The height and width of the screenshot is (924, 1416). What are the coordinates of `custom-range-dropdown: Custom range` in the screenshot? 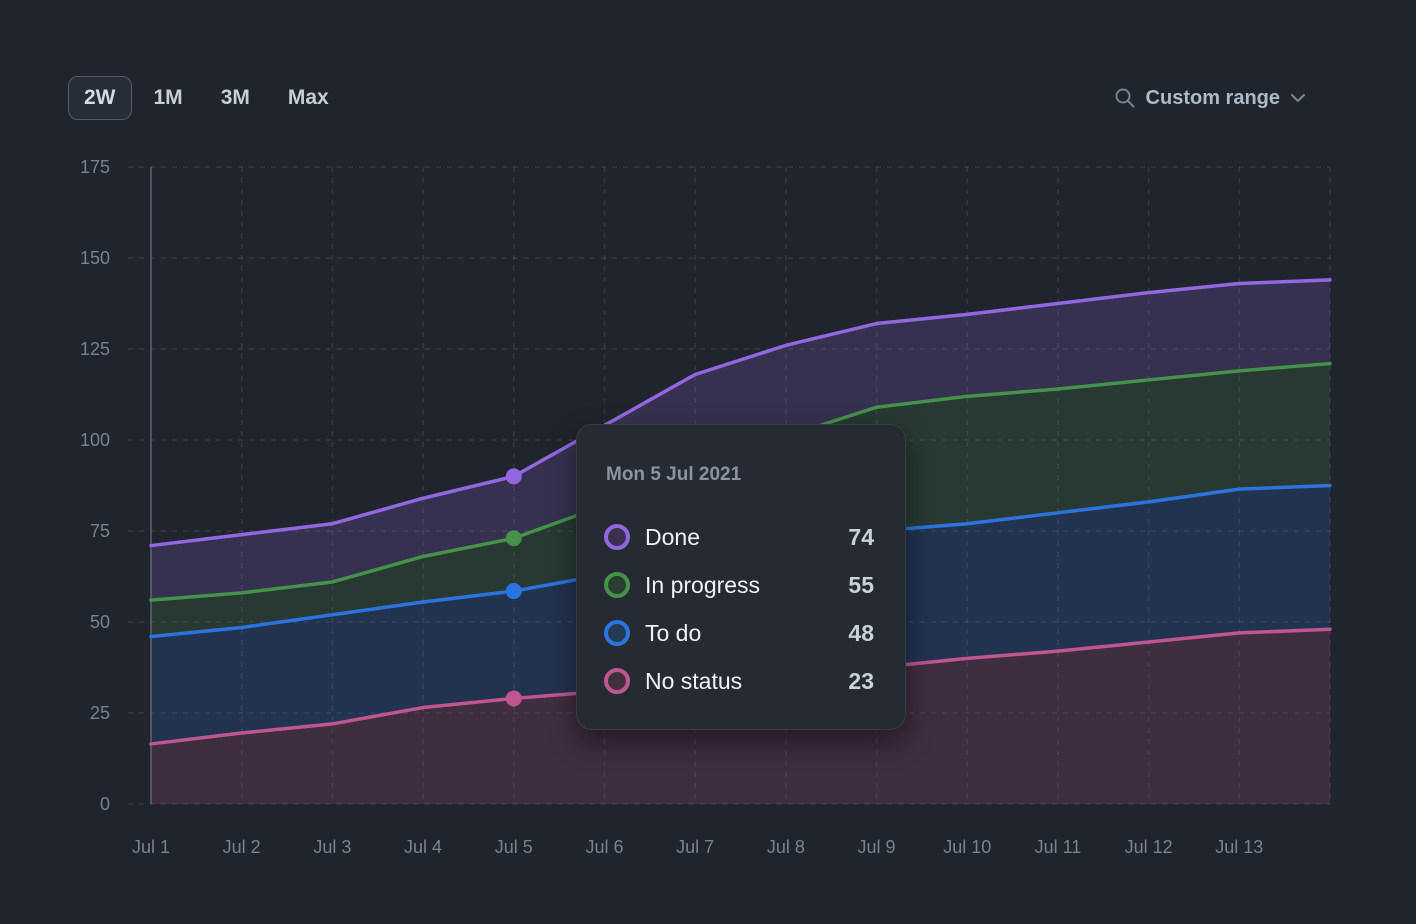 It's located at (1210, 98).